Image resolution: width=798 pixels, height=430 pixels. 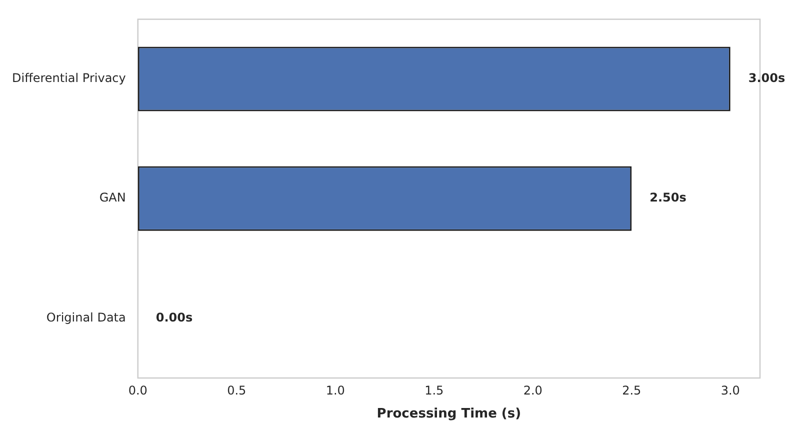 I want to click on x-tick-label: 1.0, so click(x=335, y=390).